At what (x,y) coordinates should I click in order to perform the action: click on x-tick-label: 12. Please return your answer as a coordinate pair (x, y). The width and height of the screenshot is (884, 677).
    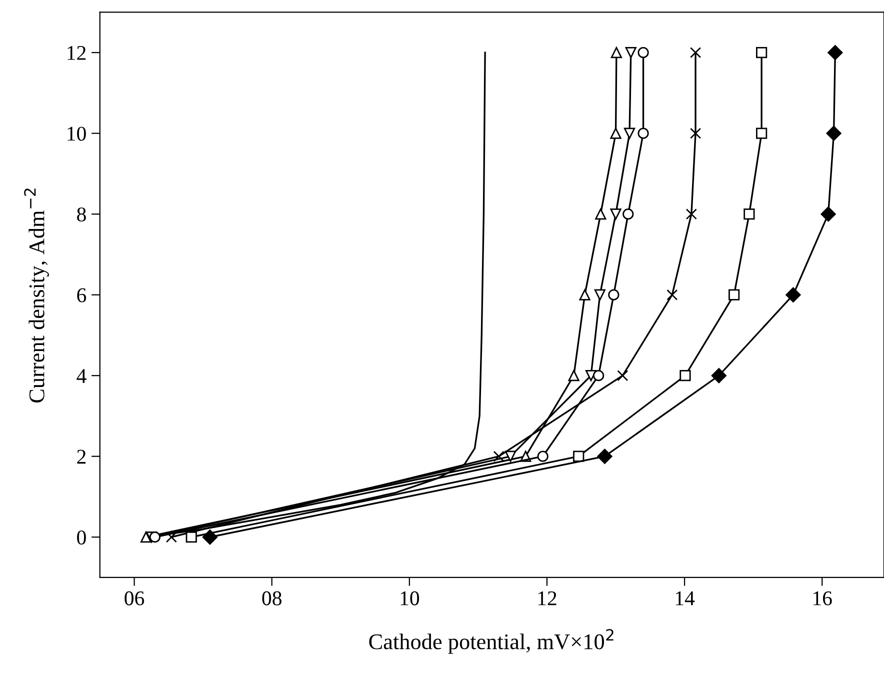
    Looking at the image, I should click on (547, 598).